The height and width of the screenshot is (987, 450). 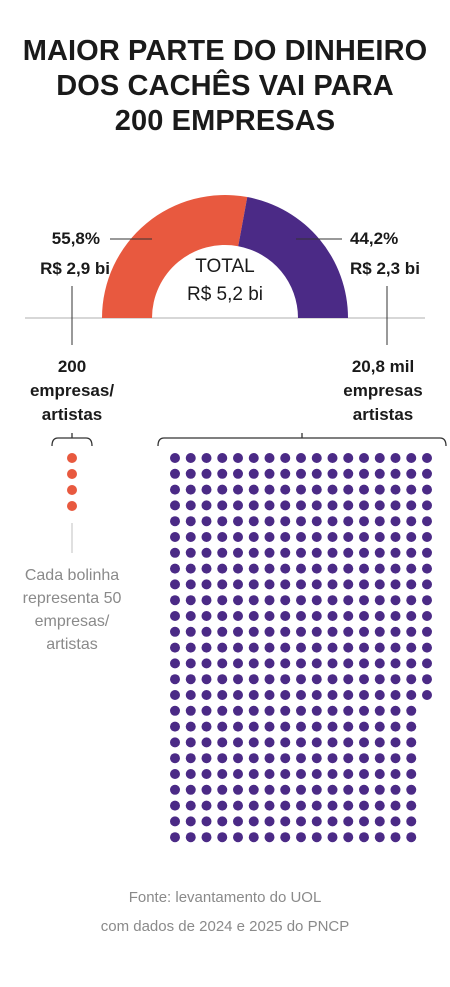 What do you see at coordinates (75, 238) in the screenshot?
I see `slice-percent-companies: 55,8%` at bounding box center [75, 238].